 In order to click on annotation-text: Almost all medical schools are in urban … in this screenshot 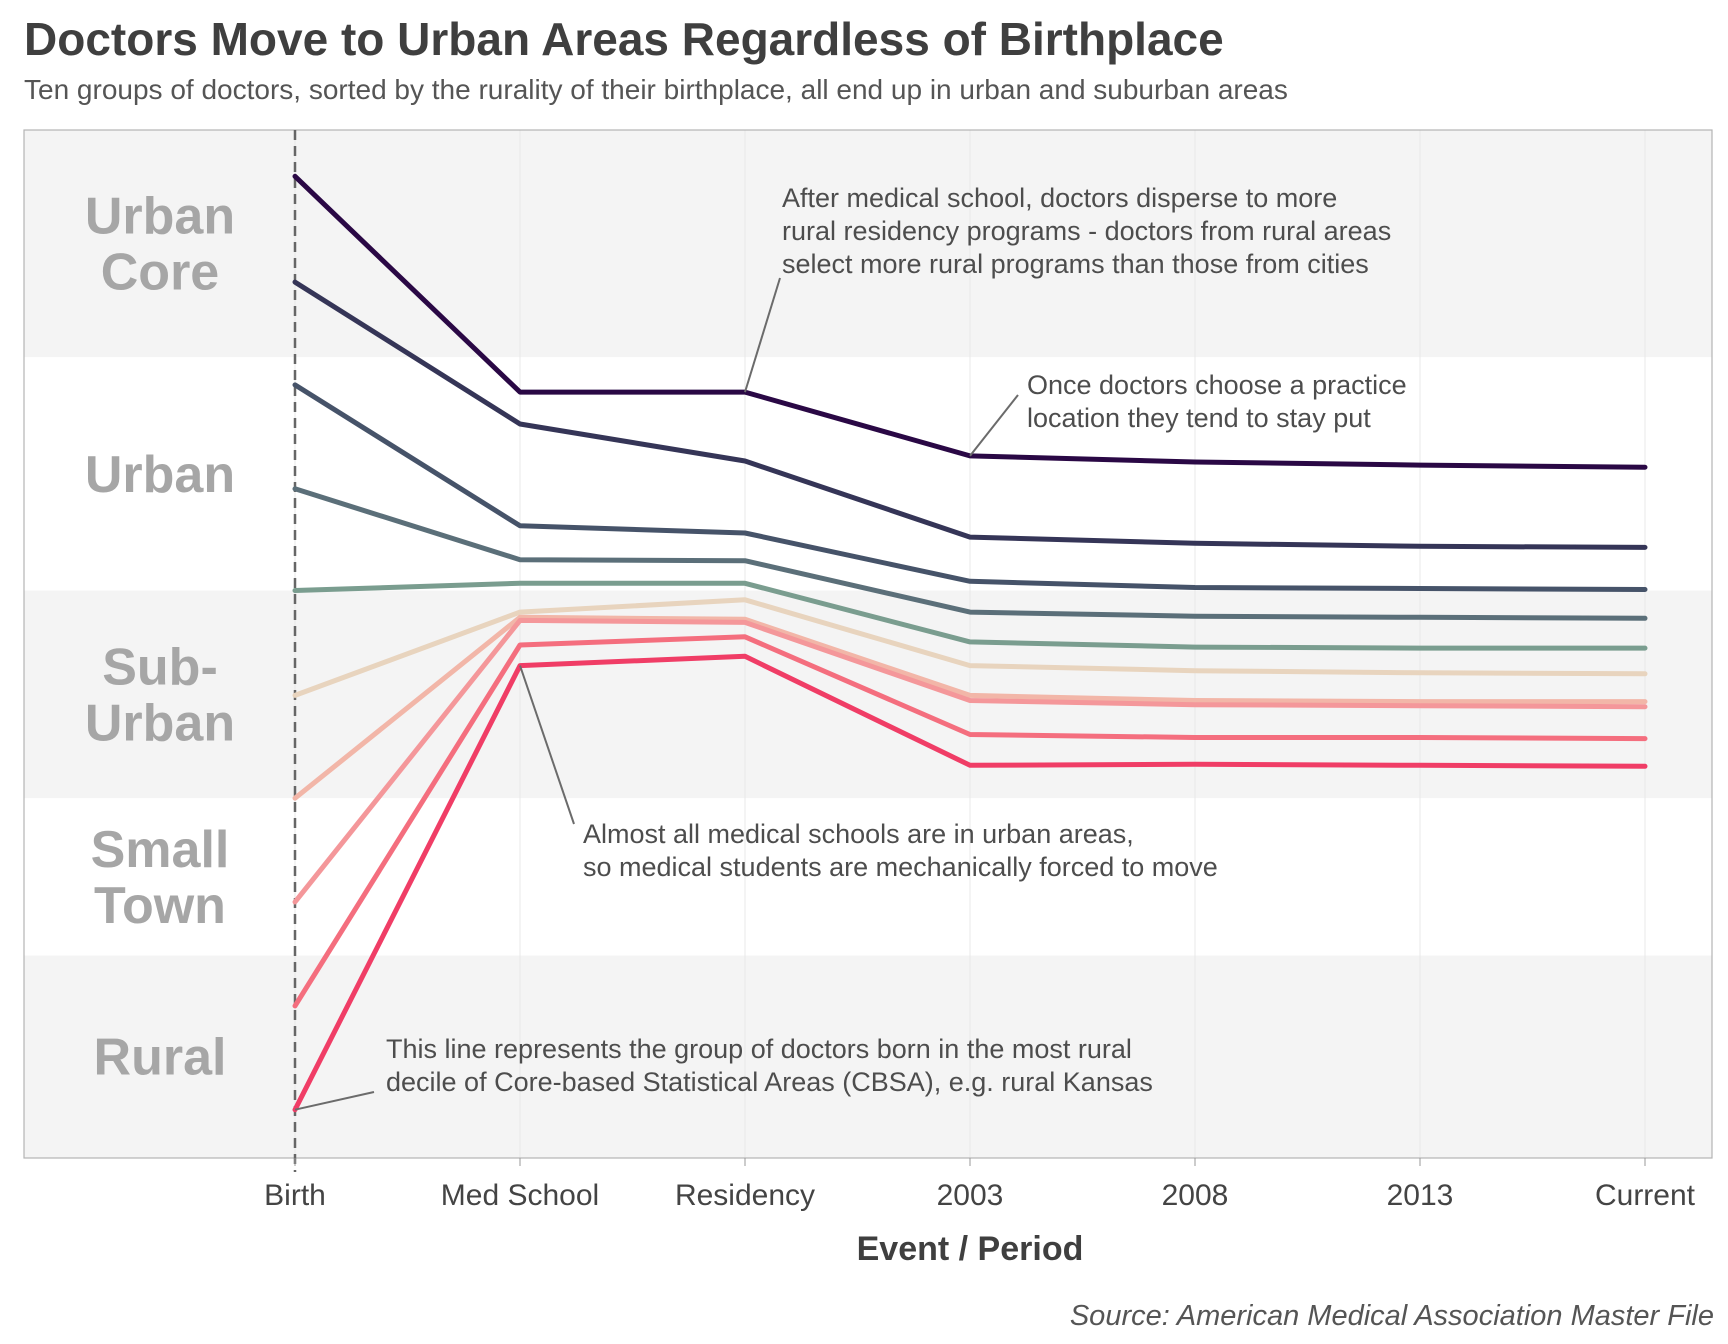, I will do `click(858, 834)`.